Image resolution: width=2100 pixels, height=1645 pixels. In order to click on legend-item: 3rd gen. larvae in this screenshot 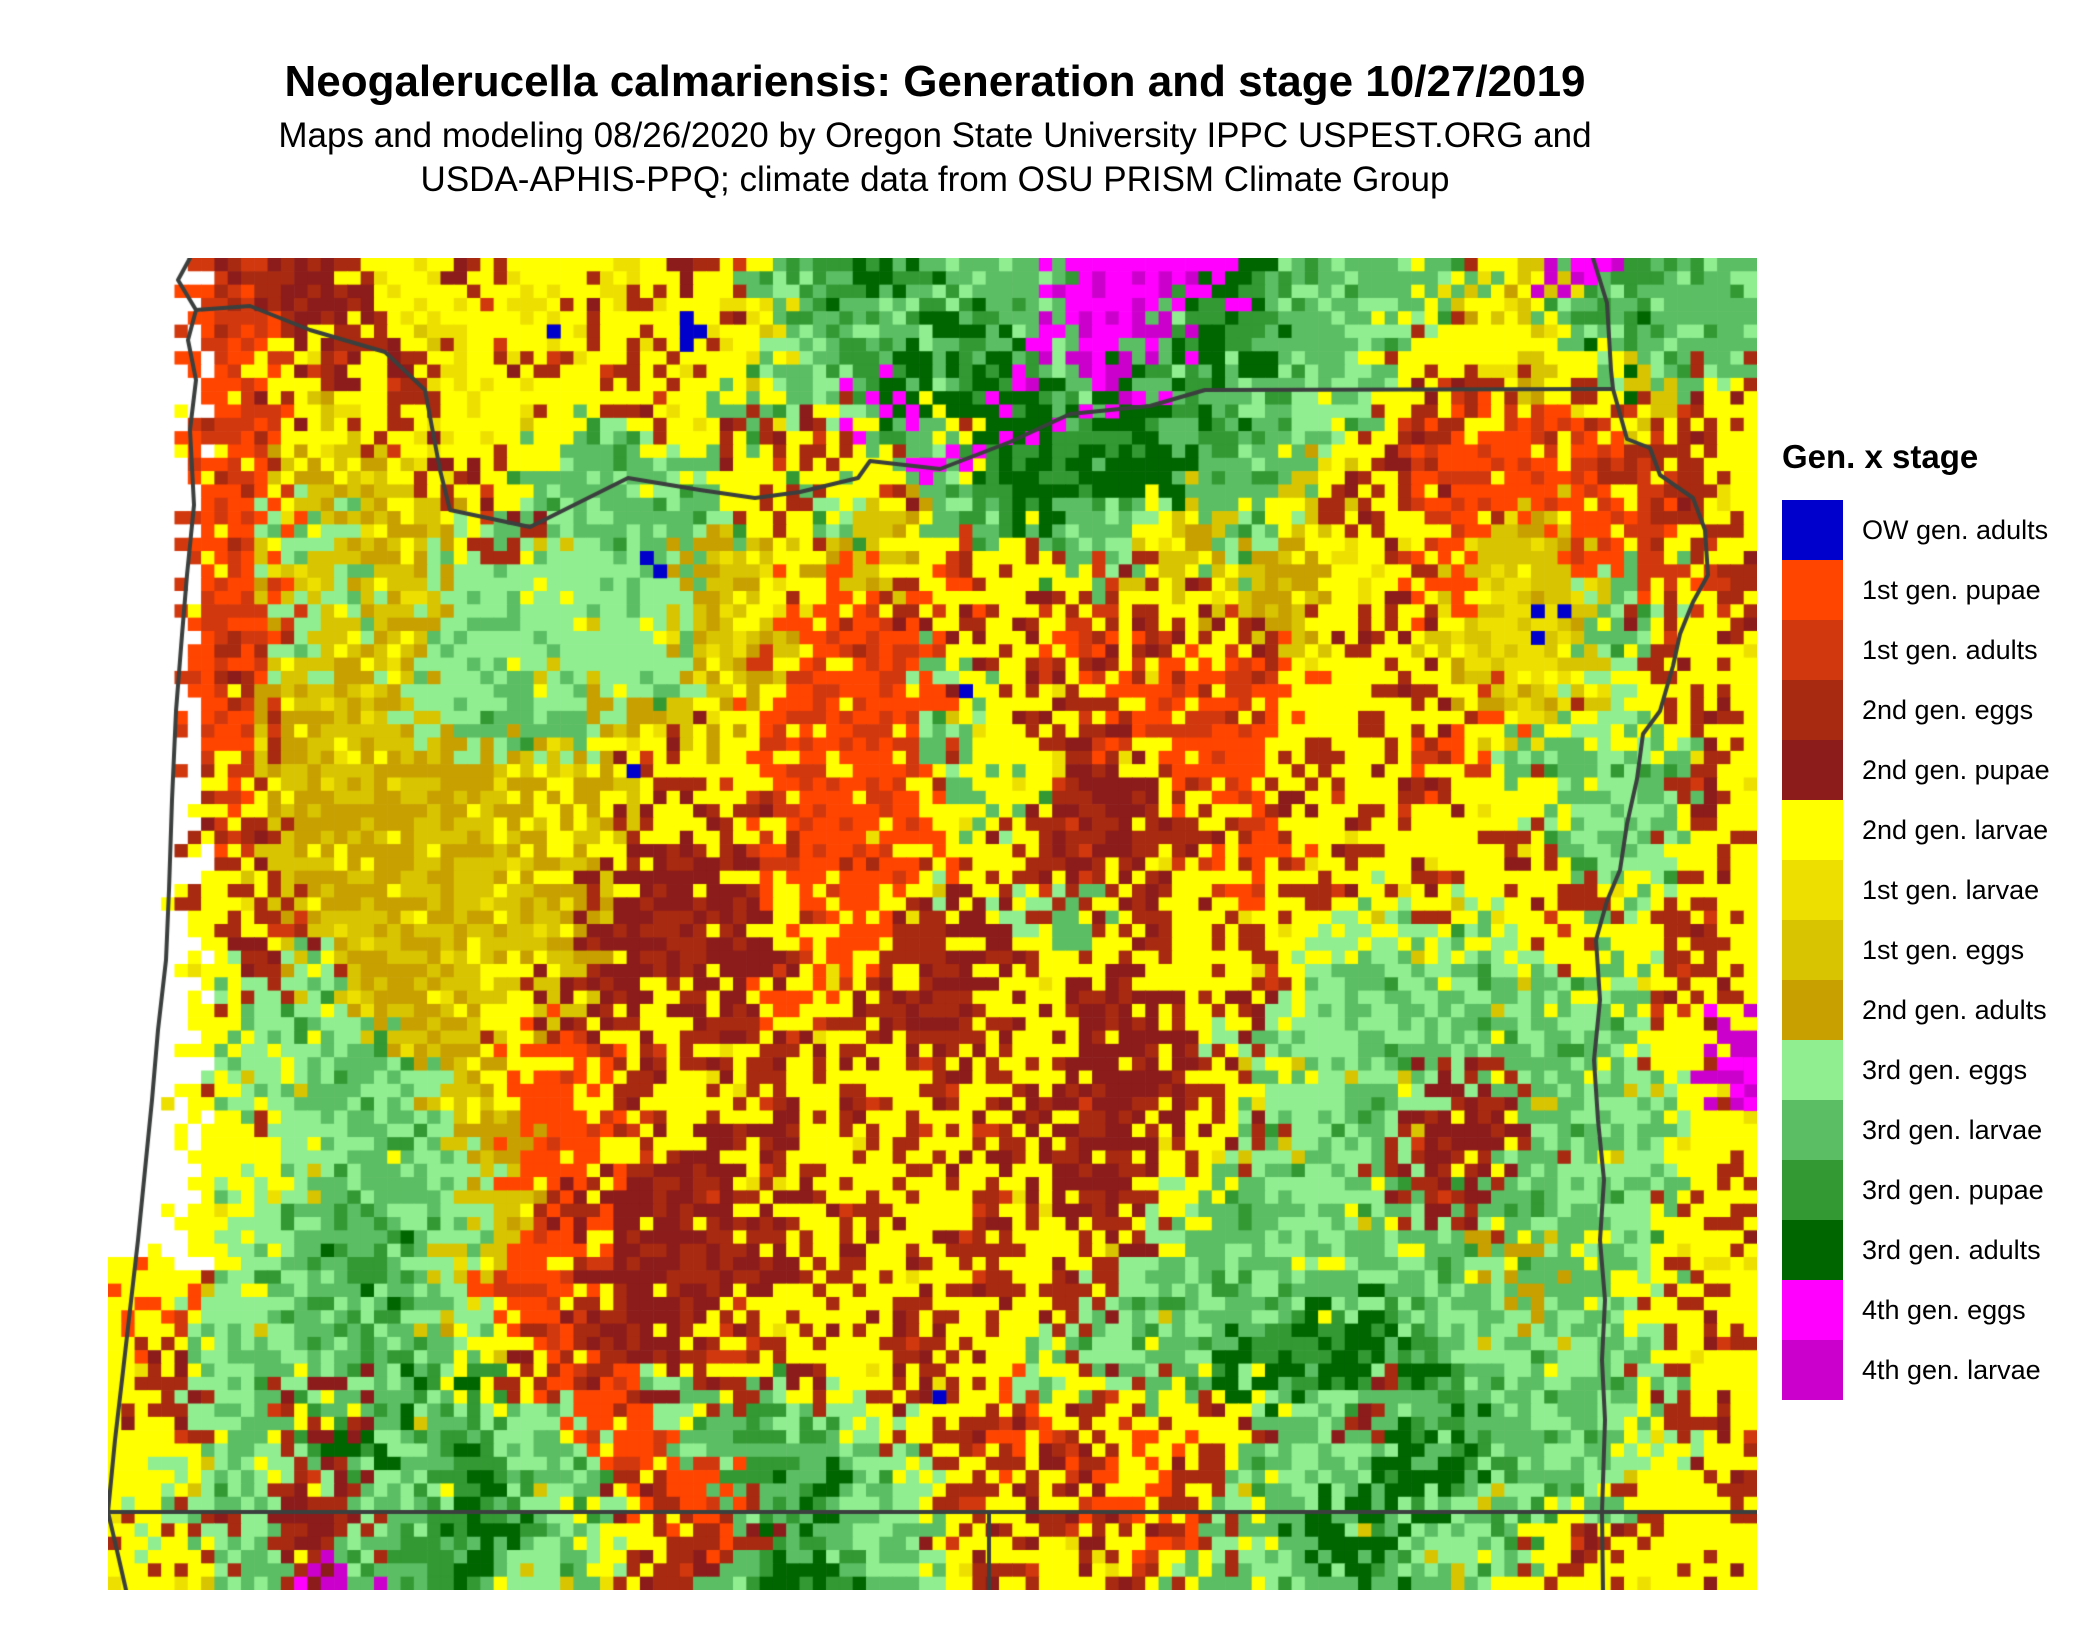, I will do `click(1941, 1130)`.